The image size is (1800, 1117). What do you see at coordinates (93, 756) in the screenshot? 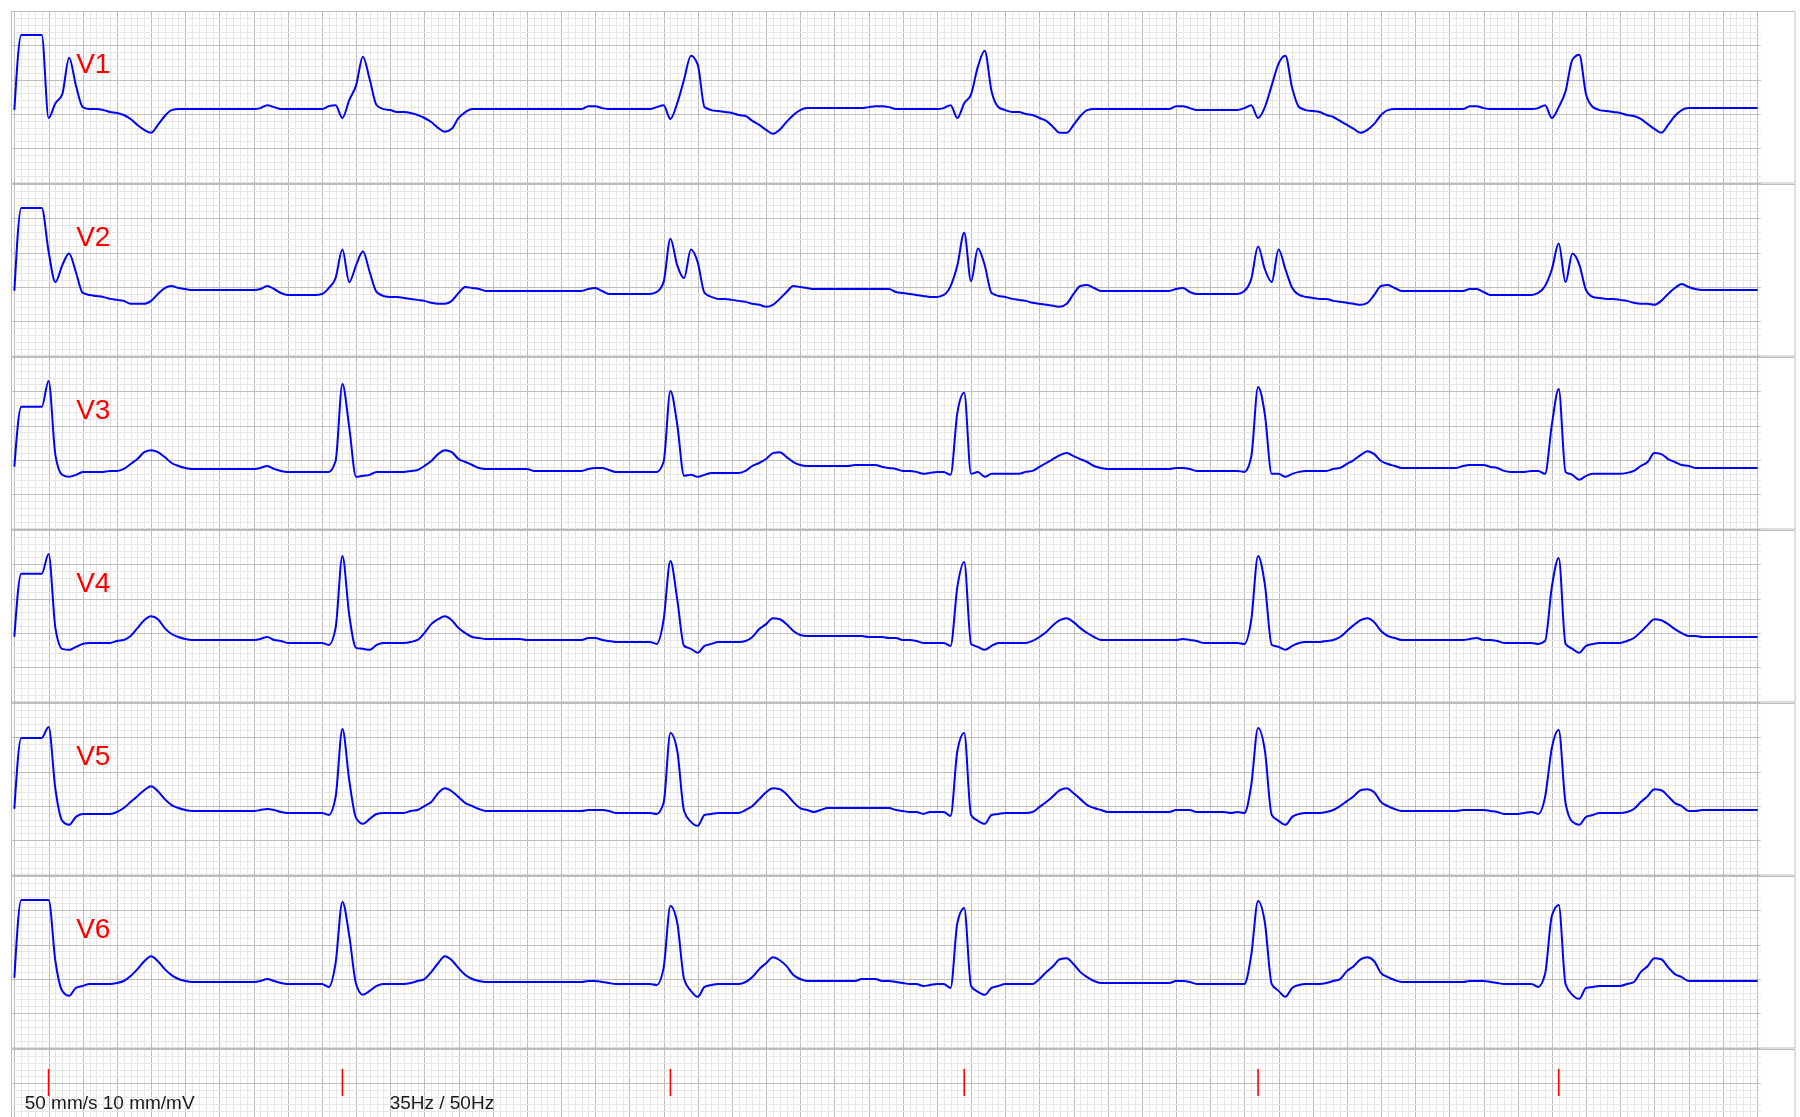
I see `series-label: V5` at bounding box center [93, 756].